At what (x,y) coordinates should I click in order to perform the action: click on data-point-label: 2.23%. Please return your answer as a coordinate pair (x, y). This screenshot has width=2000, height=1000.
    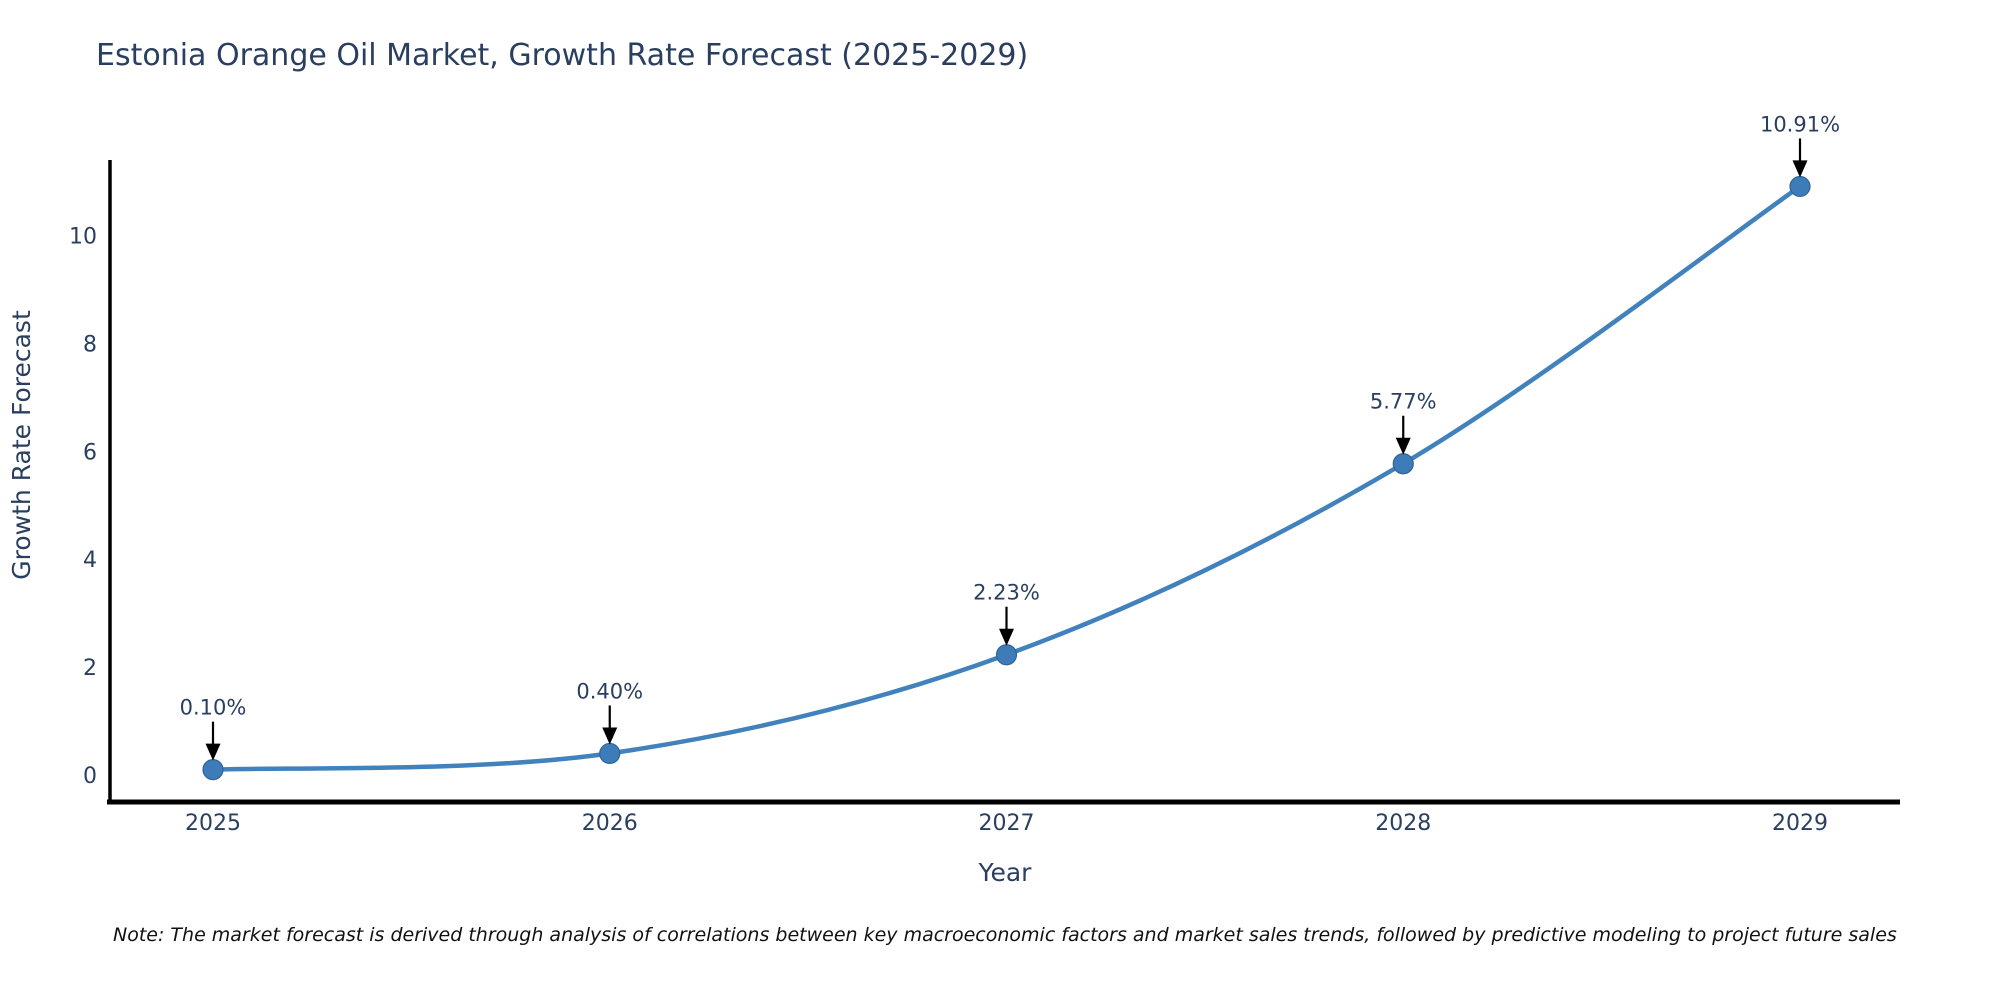
    Looking at the image, I should click on (1006, 593).